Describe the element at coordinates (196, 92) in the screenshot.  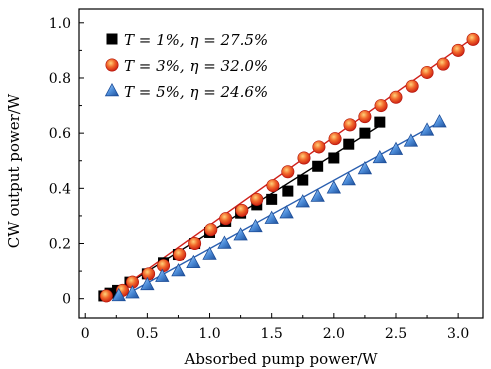
I see `legend-label: T = 5%, η = 24.6%` at that location.